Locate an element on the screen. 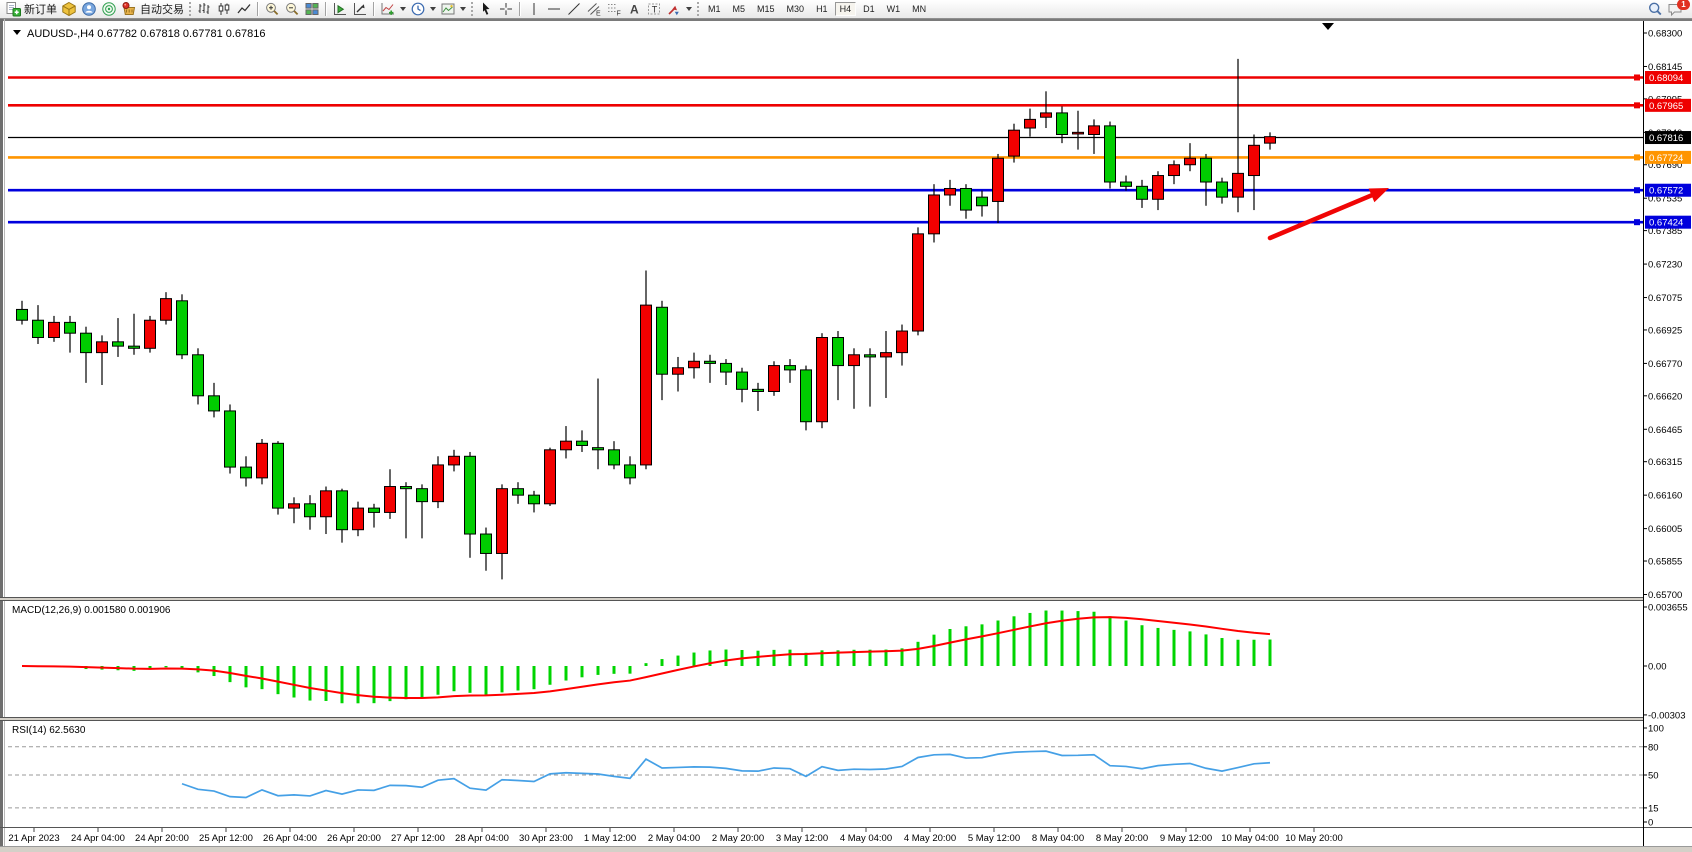 Image resolution: width=1692 pixels, height=852 pixels. zoom-out-button is located at coordinates (292, 9).